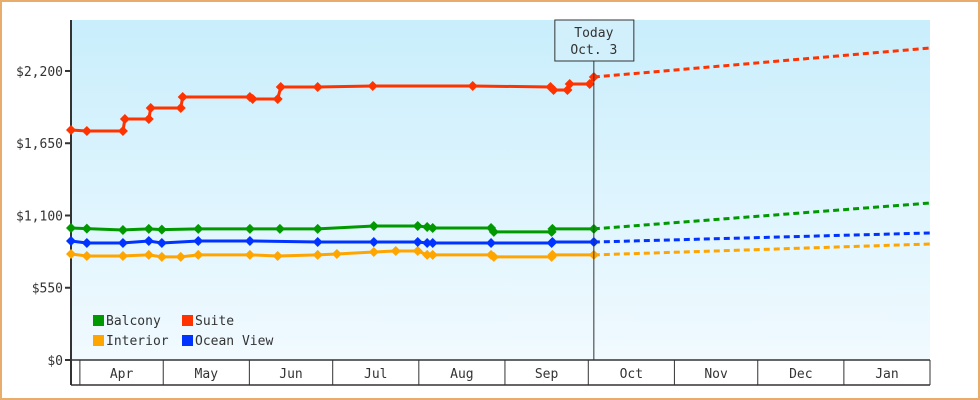 This screenshot has height=400, width=980. I want to click on series-line-ocean-view, so click(332, 242).